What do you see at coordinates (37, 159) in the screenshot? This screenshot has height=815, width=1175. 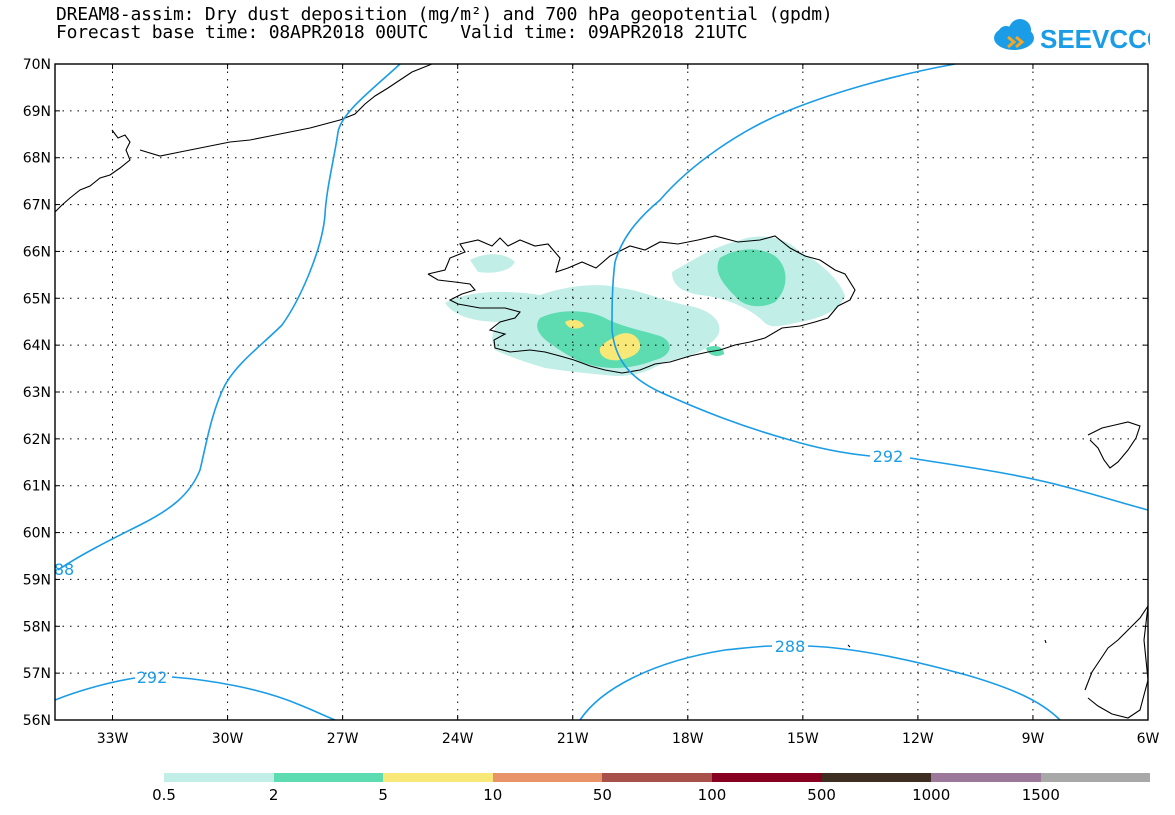 I see `lat-label: 68N` at bounding box center [37, 159].